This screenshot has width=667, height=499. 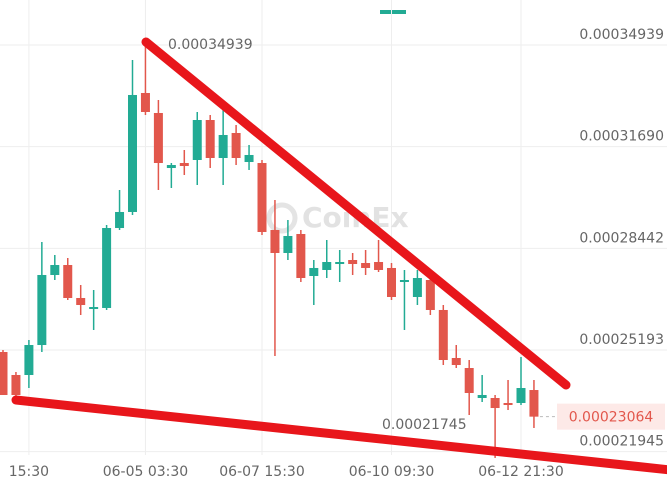 I want to click on price-tag: 0.00023064, so click(x=602, y=416).